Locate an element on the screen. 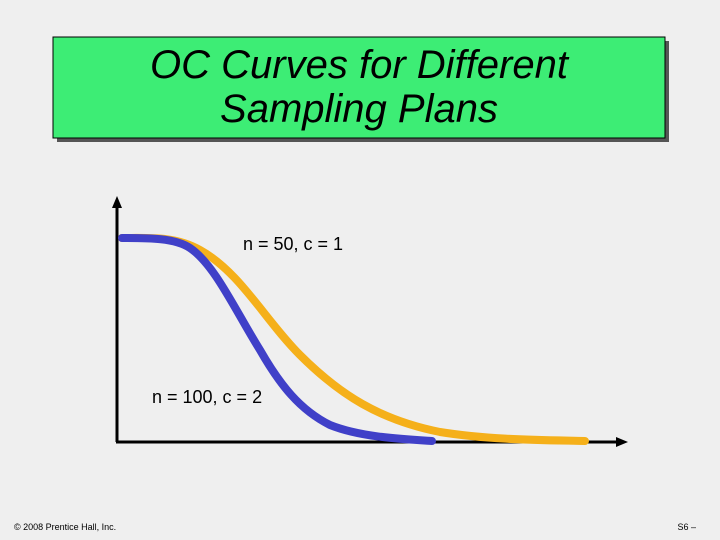 The width and height of the screenshot is (720, 540). copyright: © 2008 Prentice Hall, Inc. is located at coordinates (65, 527).